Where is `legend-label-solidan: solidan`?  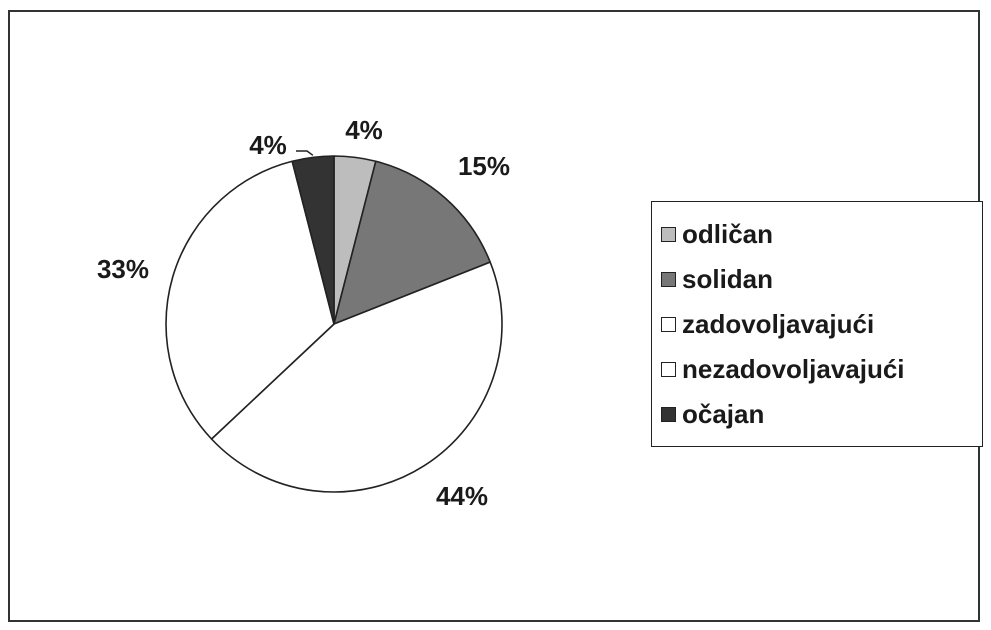 legend-label-solidan: solidan is located at coordinates (728, 279).